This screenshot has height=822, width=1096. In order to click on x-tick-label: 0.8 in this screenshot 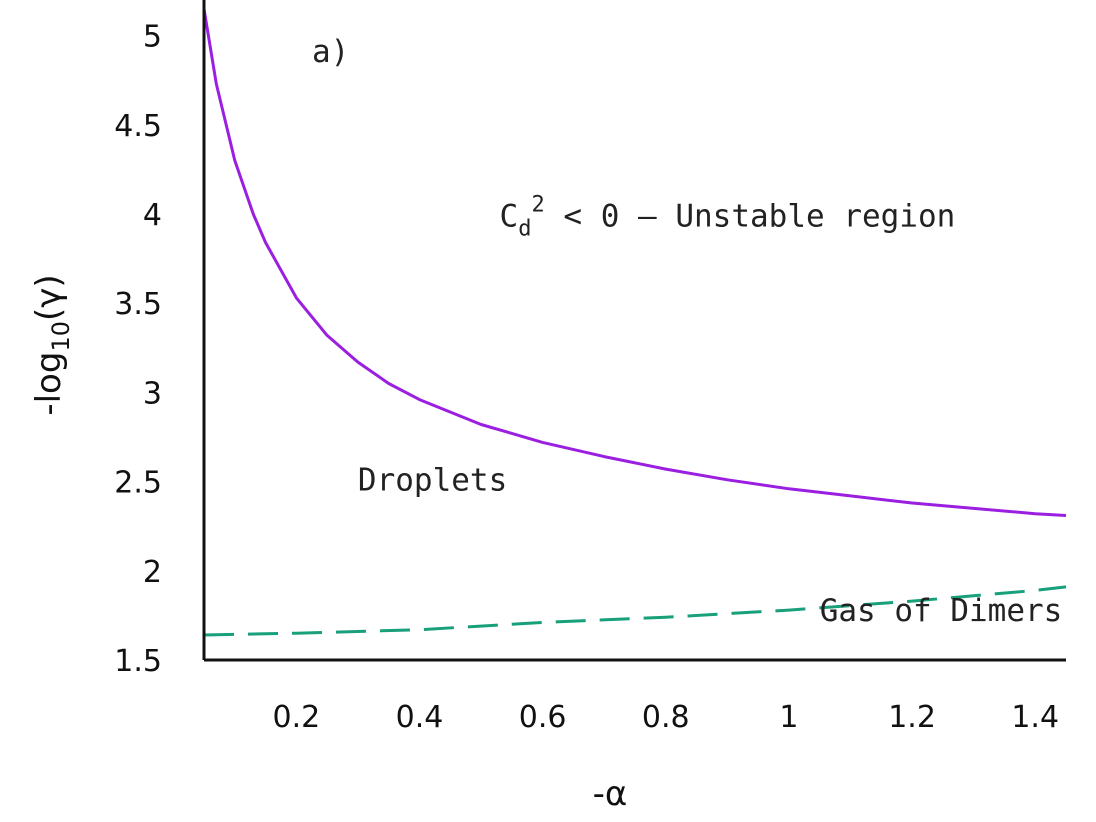, I will do `click(666, 717)`.